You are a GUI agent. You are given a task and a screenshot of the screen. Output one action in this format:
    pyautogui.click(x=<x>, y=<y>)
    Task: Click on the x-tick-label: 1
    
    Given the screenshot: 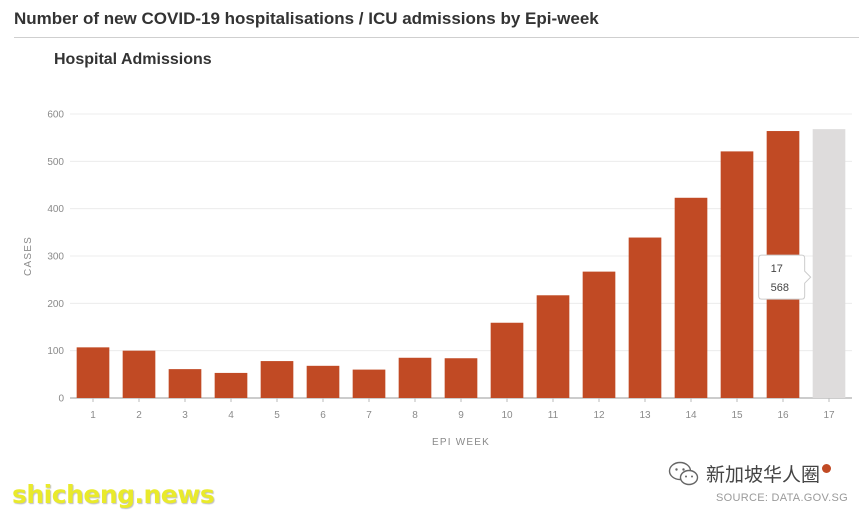 What is the action you would take?
    pyautogui.click(x=93, y=415)
    